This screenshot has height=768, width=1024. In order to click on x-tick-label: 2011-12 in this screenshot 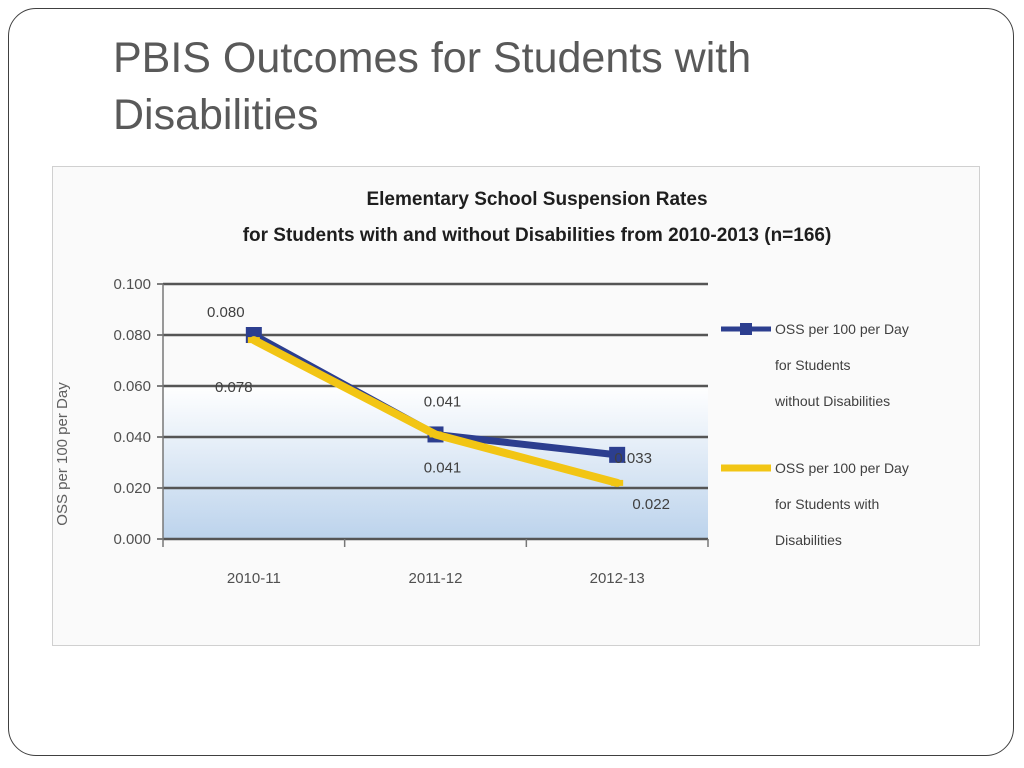, I will do `click(436, 578)`.